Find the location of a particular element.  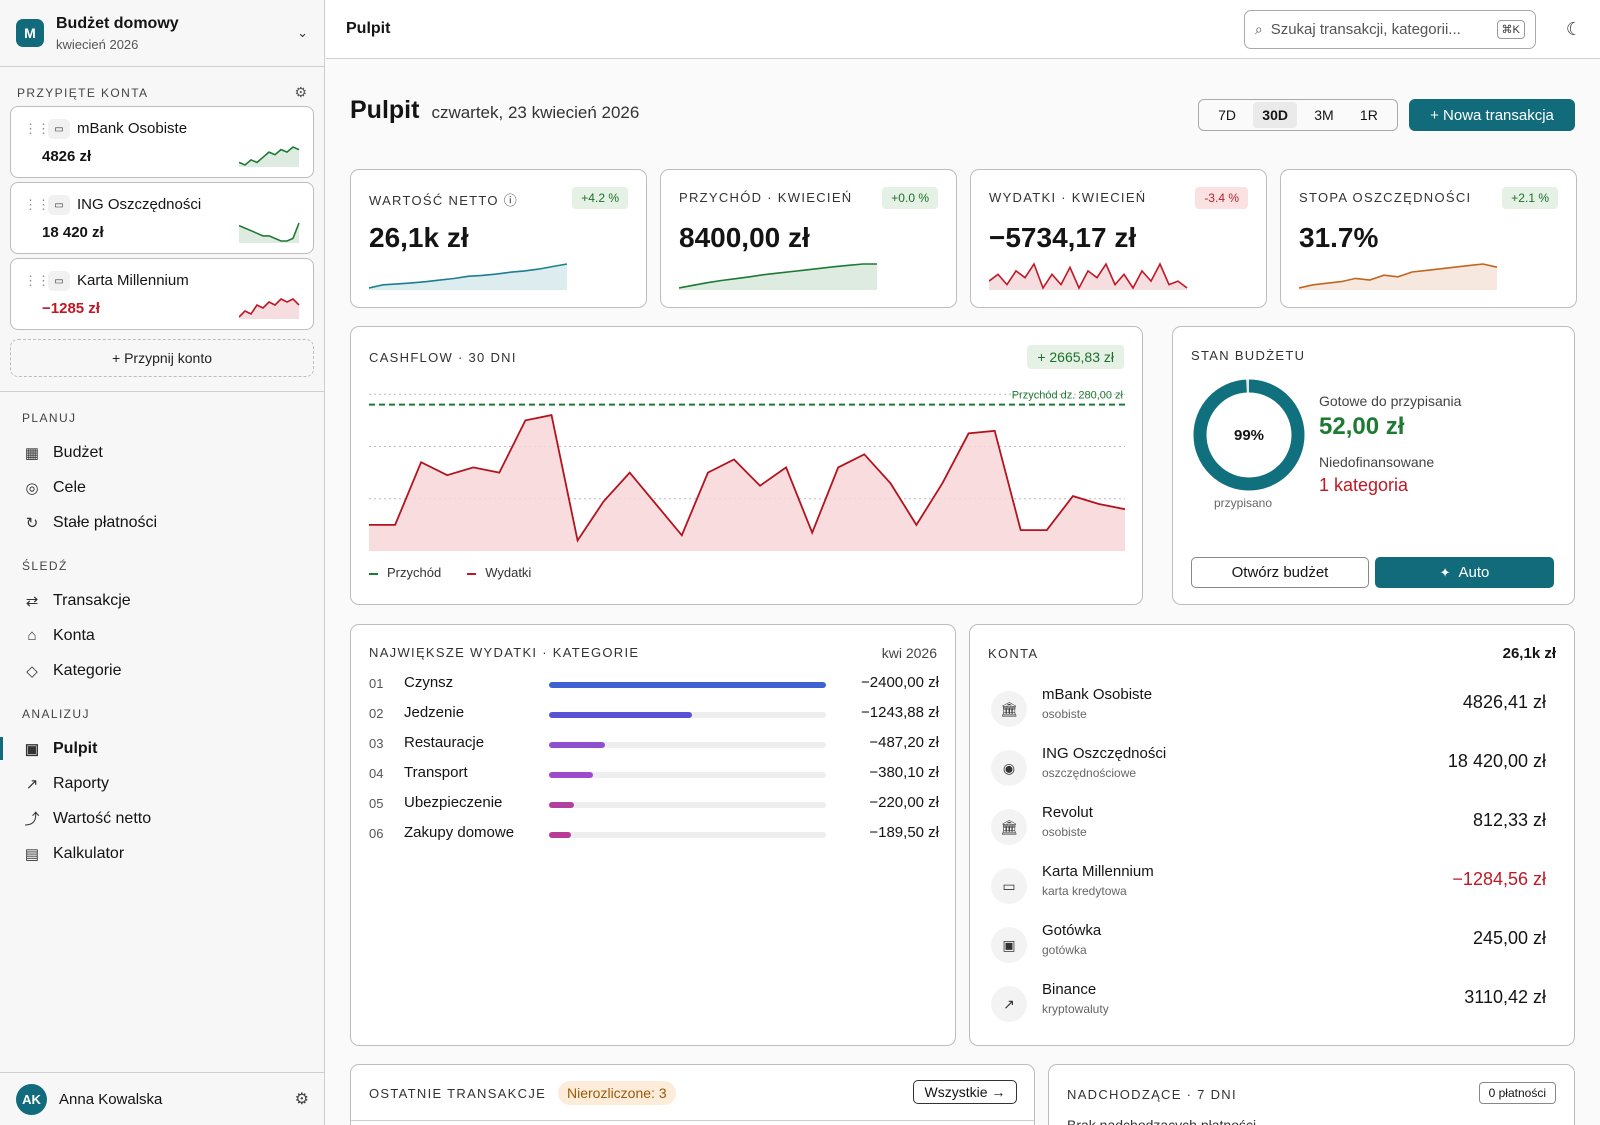

piggy-bank-icon: ▭ is located at coordinates (59, 205).